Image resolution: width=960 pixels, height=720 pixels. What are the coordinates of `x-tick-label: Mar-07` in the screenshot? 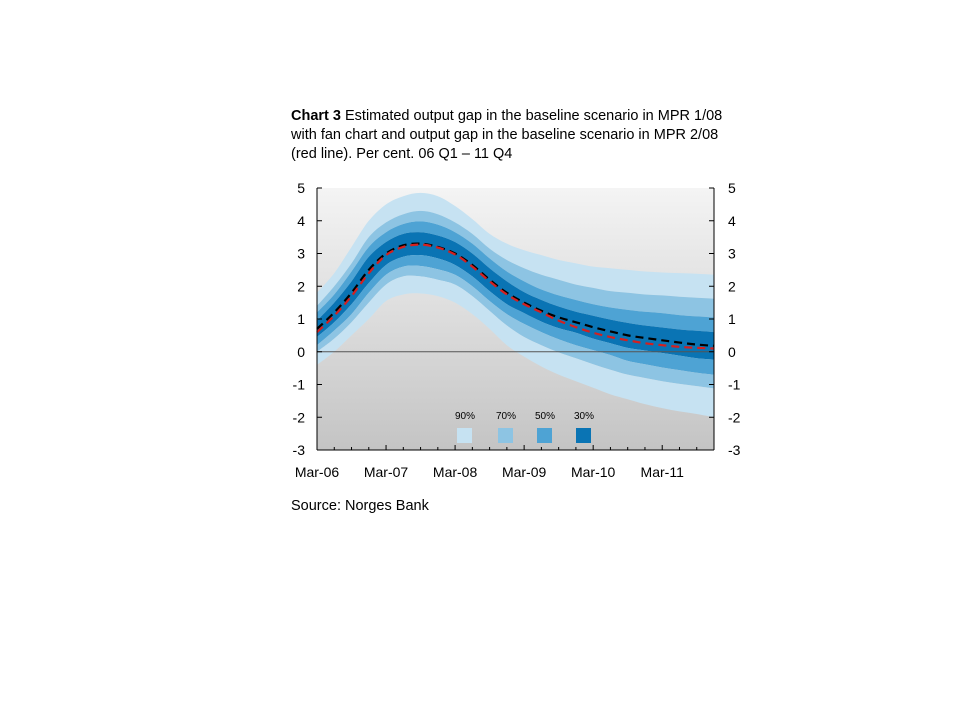 It's located at (386, 472).